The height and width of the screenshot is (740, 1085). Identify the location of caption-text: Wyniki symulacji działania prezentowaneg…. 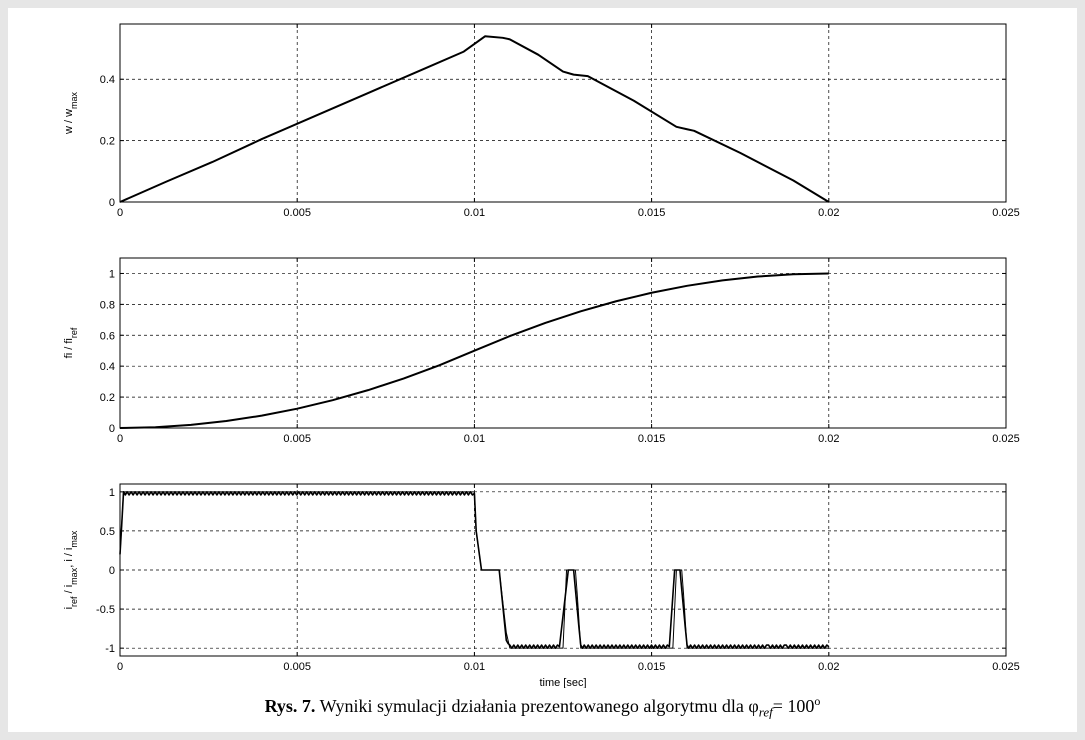
(531, 706).